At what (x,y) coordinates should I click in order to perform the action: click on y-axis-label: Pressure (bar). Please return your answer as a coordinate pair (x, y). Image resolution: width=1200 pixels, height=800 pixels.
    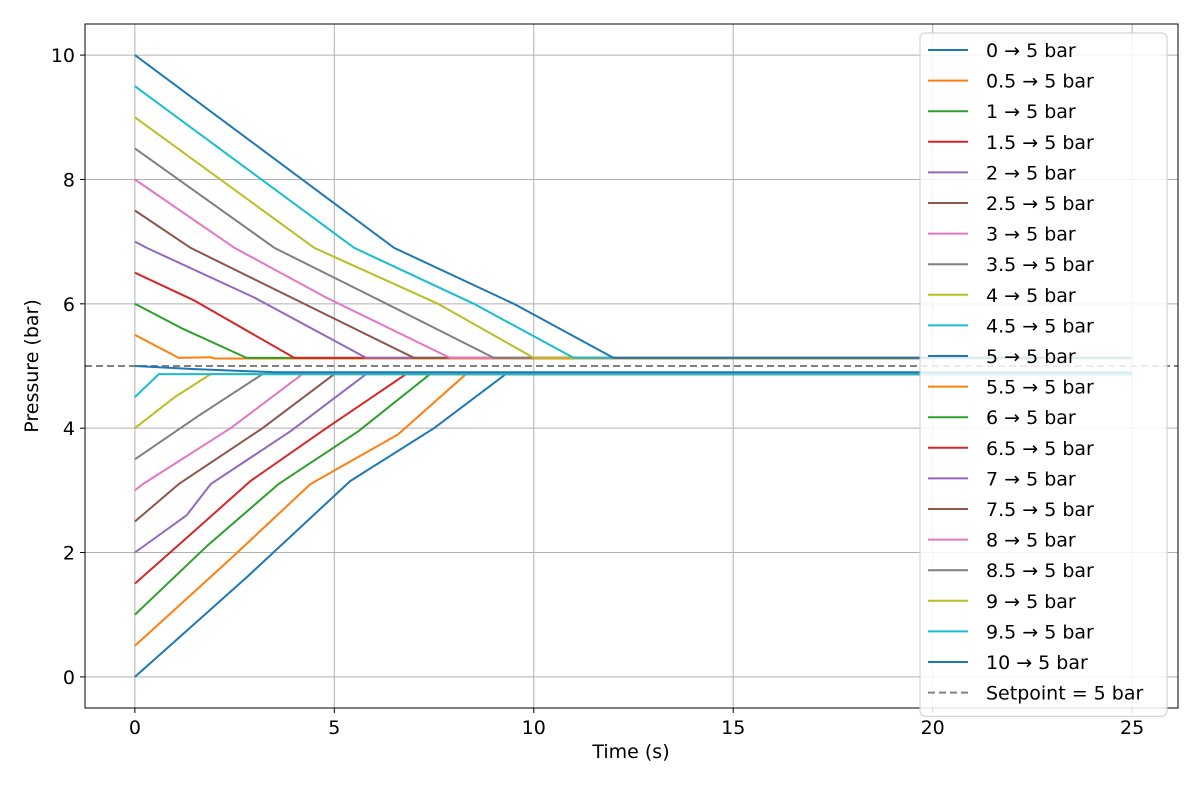
    Looking at the image, I should click on (32, 366).